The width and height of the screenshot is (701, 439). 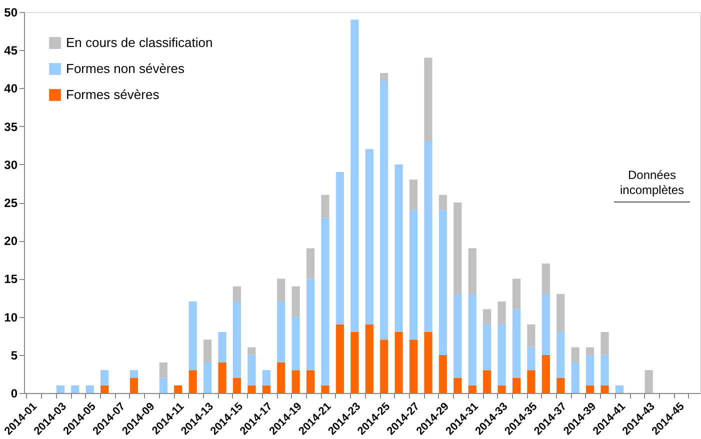 I want to click on legend-label: Formes sévères, so click(x=113, y=94).